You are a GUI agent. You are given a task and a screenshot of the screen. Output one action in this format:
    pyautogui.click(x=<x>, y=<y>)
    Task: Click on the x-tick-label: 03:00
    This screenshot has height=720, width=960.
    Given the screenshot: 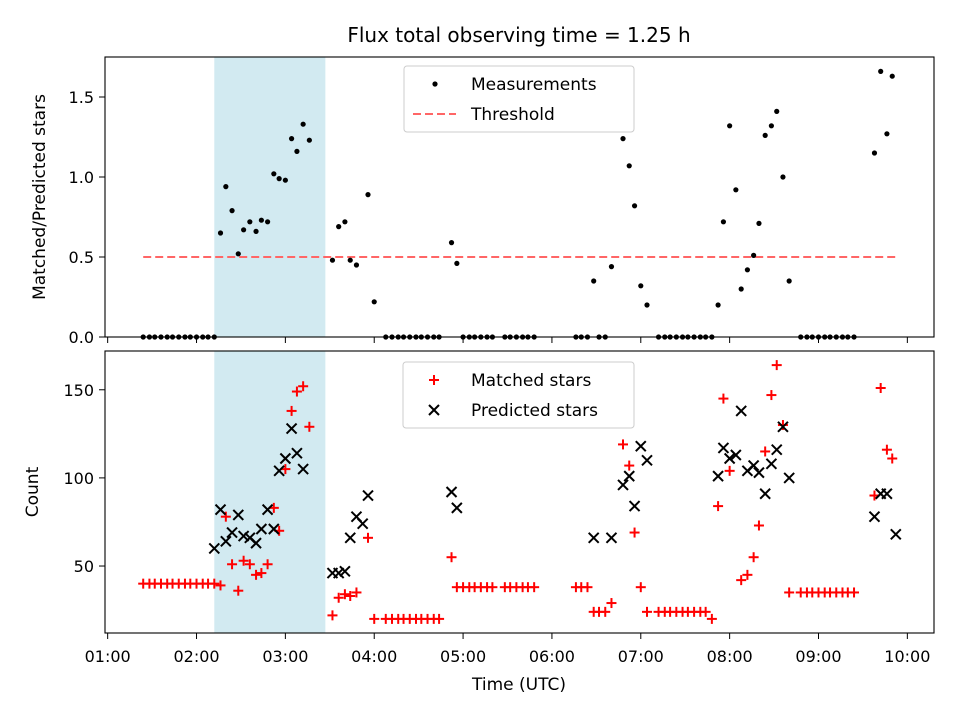 What is the action you would take?
    pyautogui.click(x=285, y=656)
    